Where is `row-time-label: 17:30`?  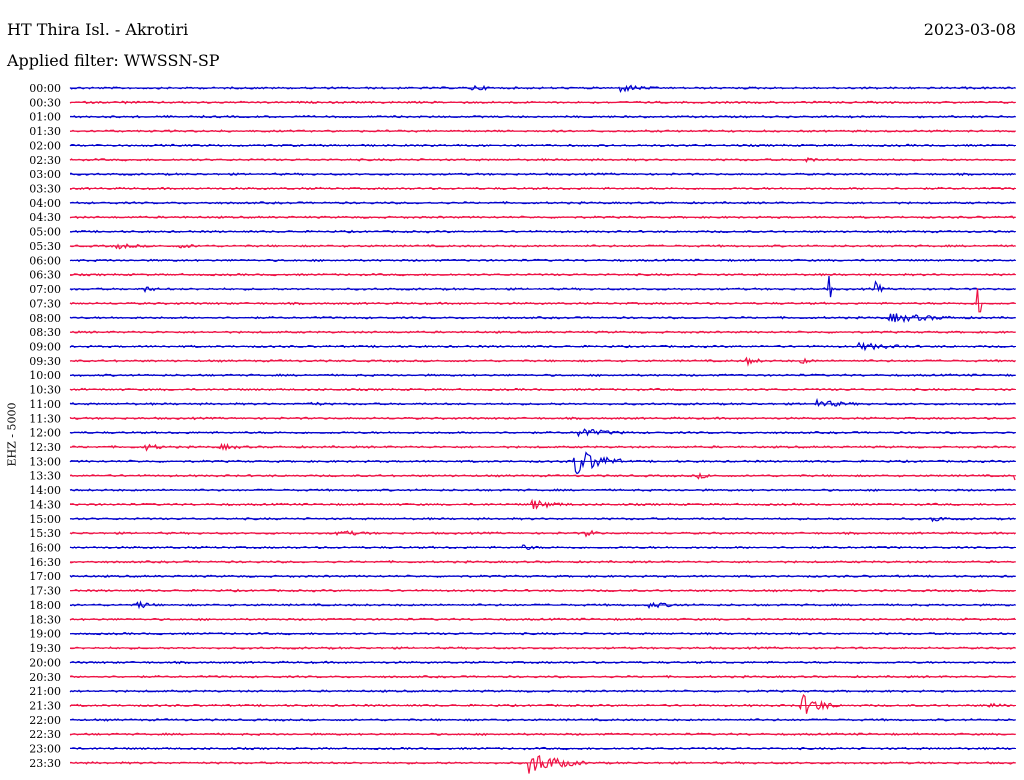
row-time-label: 17:30 is located at coordinates (45, 591).